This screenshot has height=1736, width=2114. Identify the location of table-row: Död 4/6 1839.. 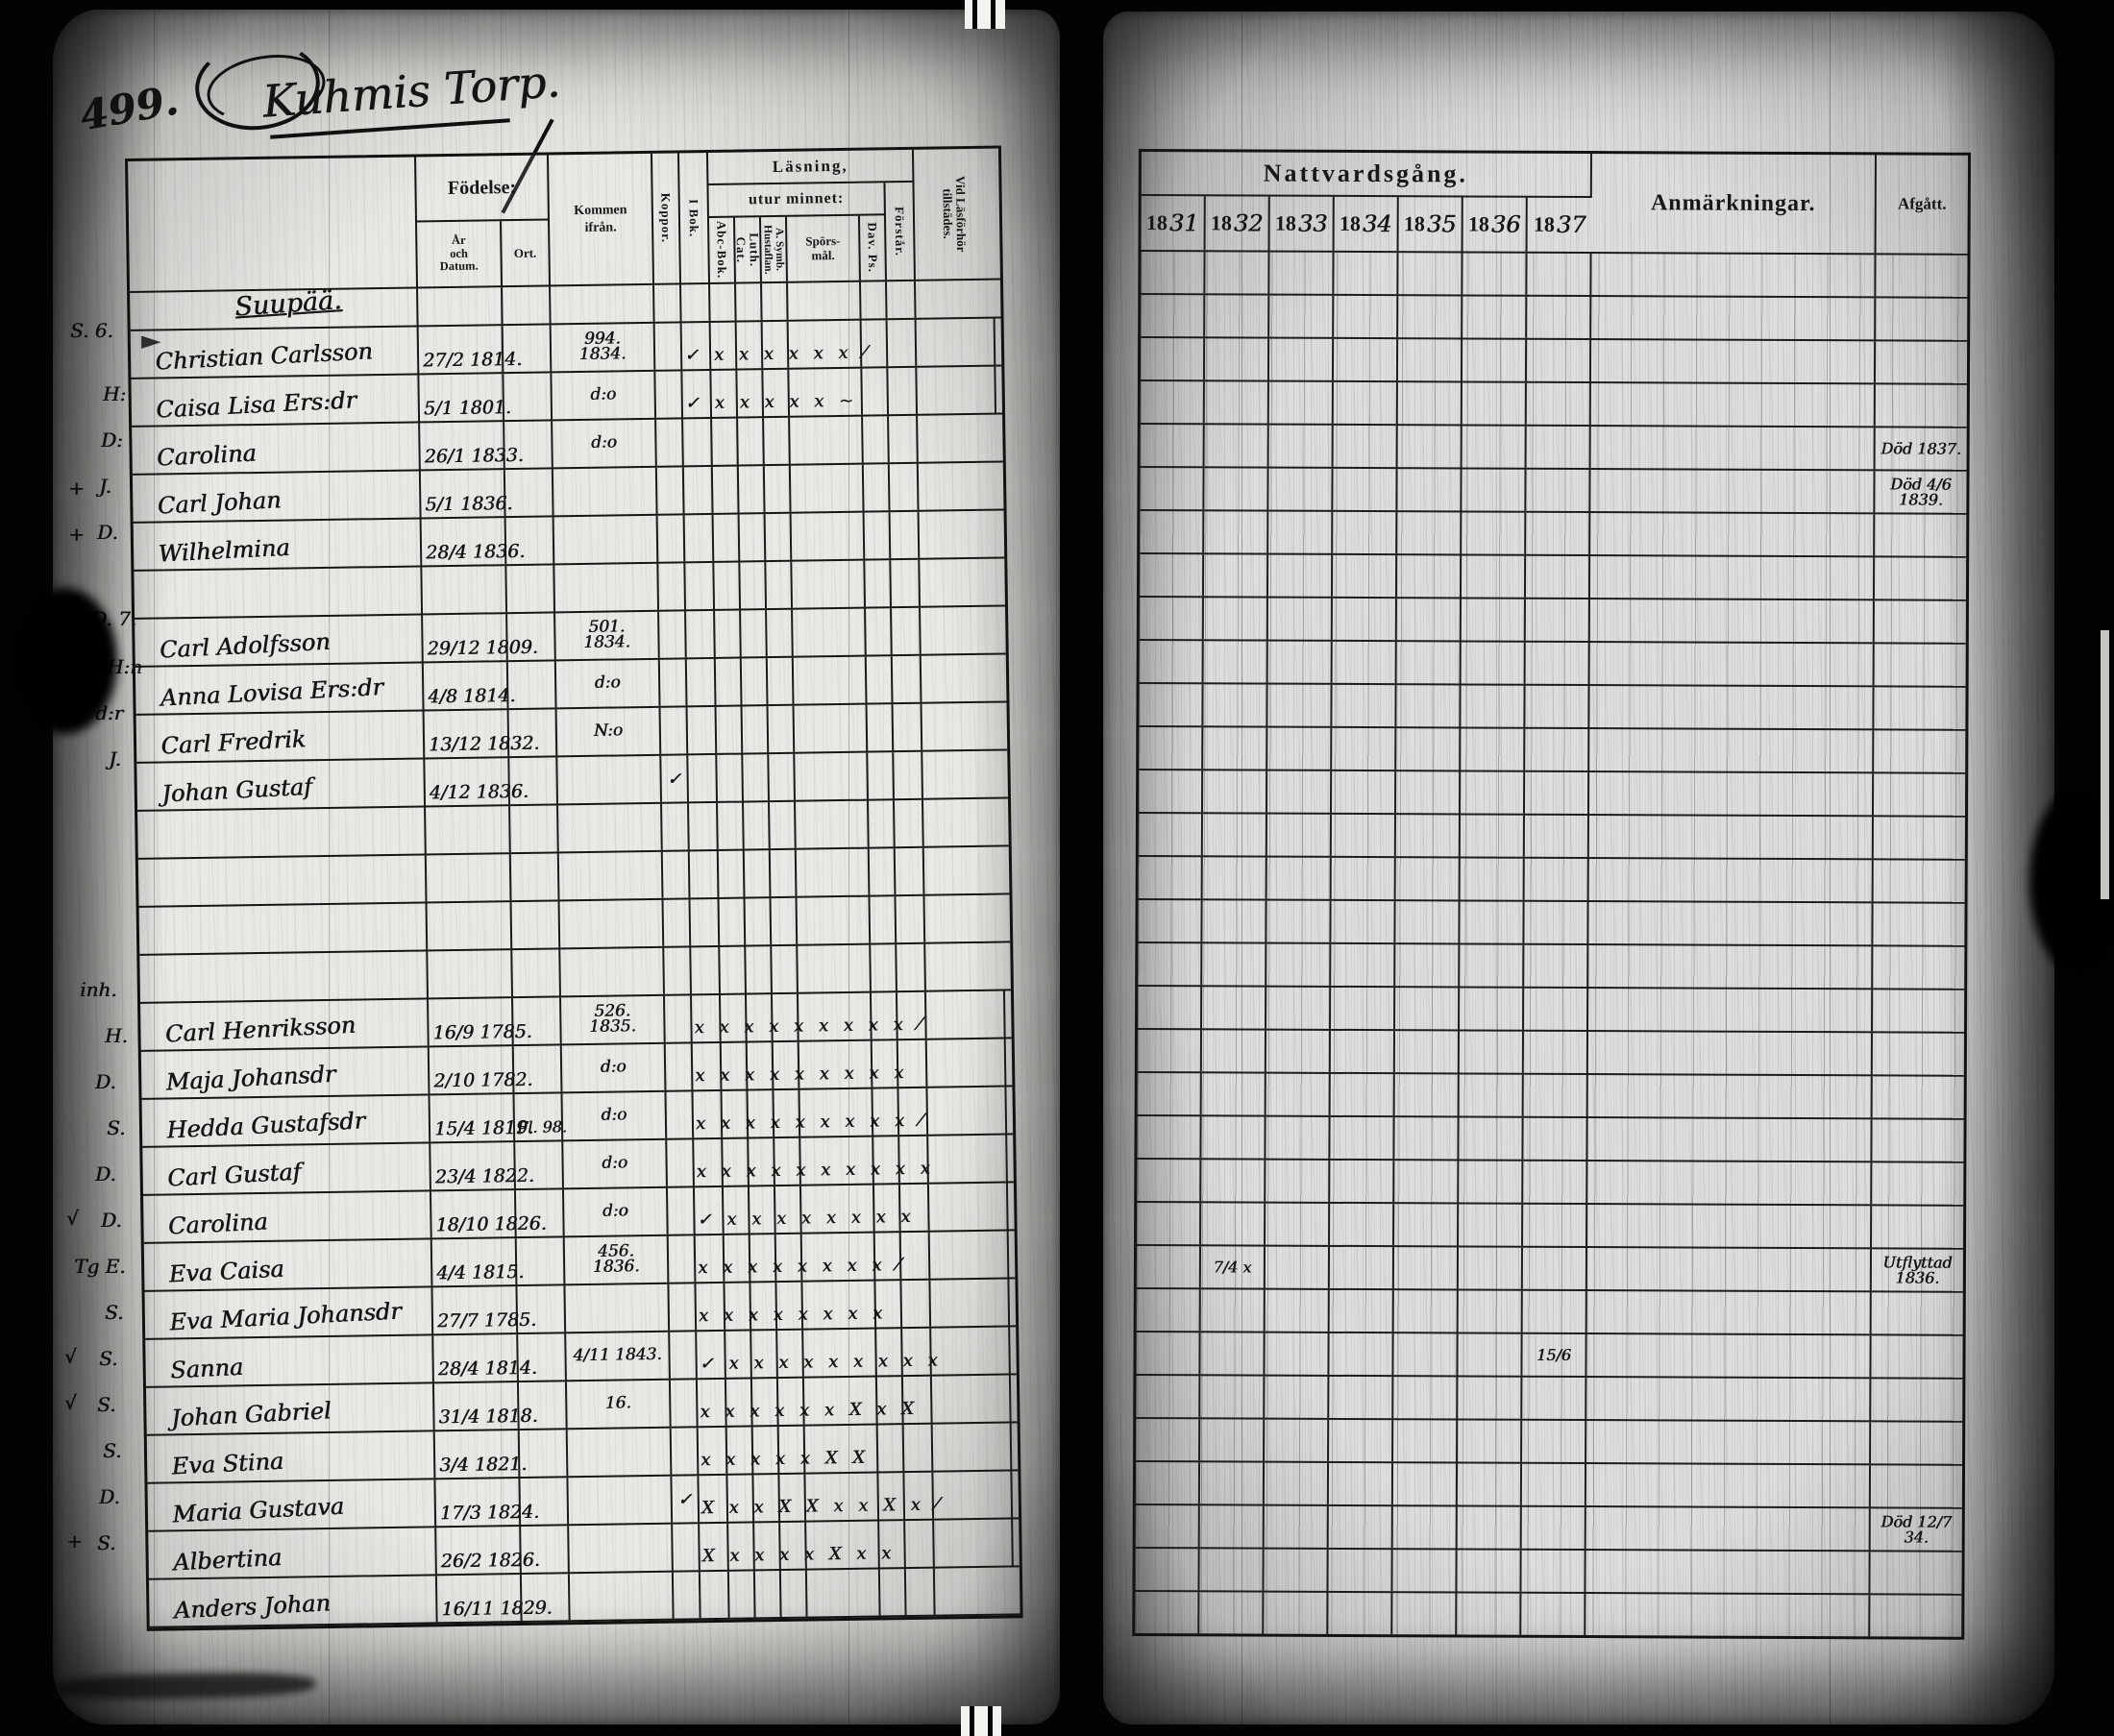
(1553, 491).